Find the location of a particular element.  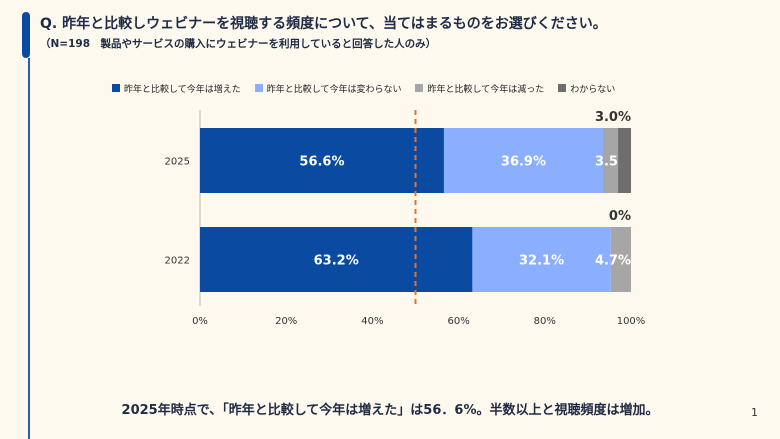

legend-swatch-unknown is located at coordinates (562, 88).